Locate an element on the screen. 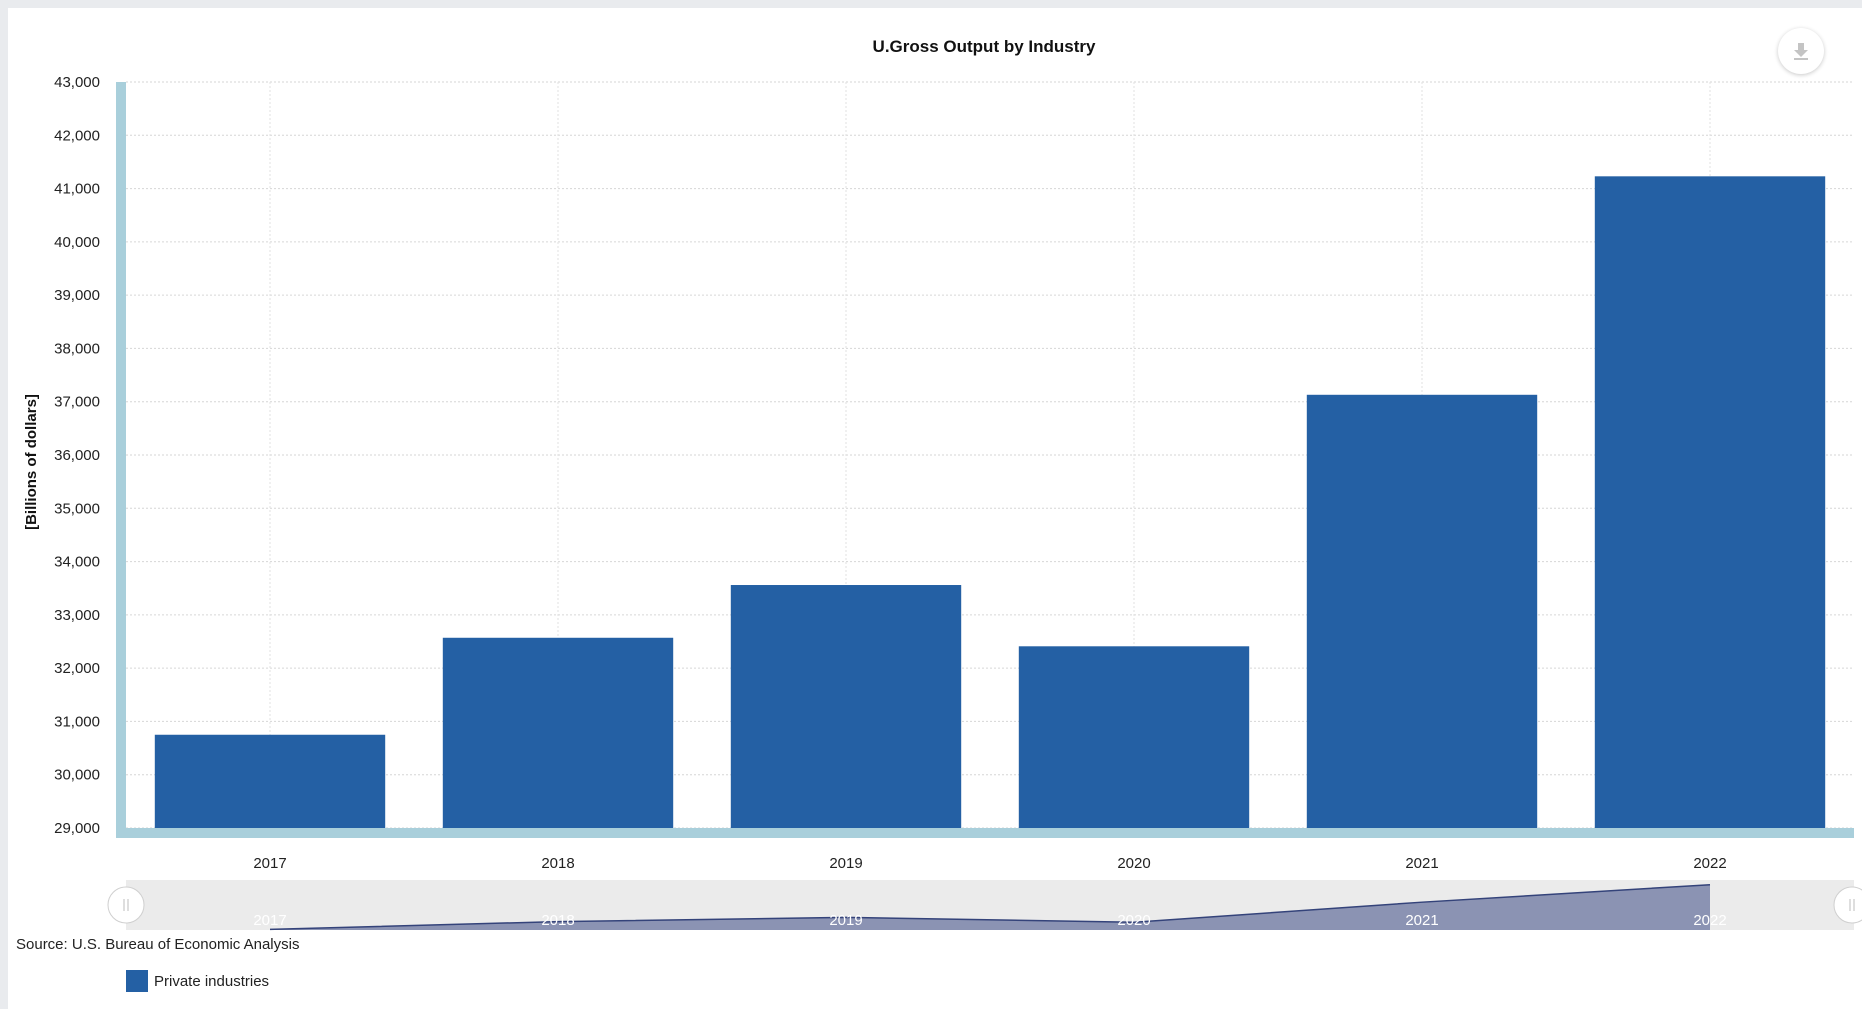 This screenshot has height=1009, width=1862. y-axis-line is located at coordinates (121, 460).